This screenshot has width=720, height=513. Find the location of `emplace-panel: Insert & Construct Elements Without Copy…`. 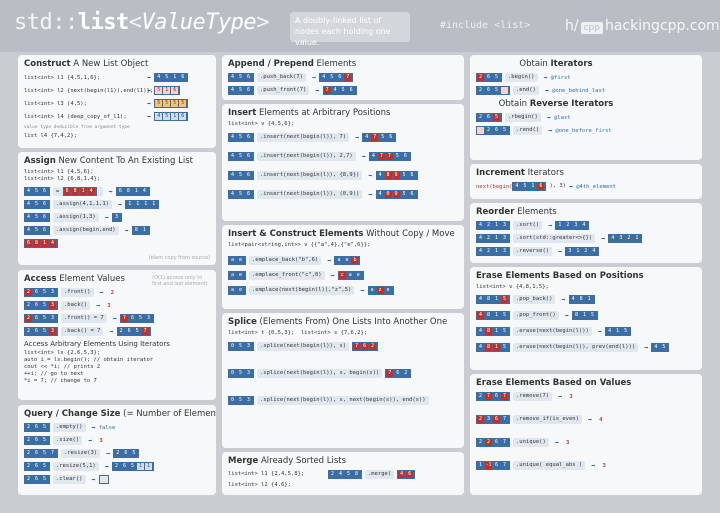

emplace-panel: Insert & Construct Elements Without Copy… is located at coordinates (343, 267).